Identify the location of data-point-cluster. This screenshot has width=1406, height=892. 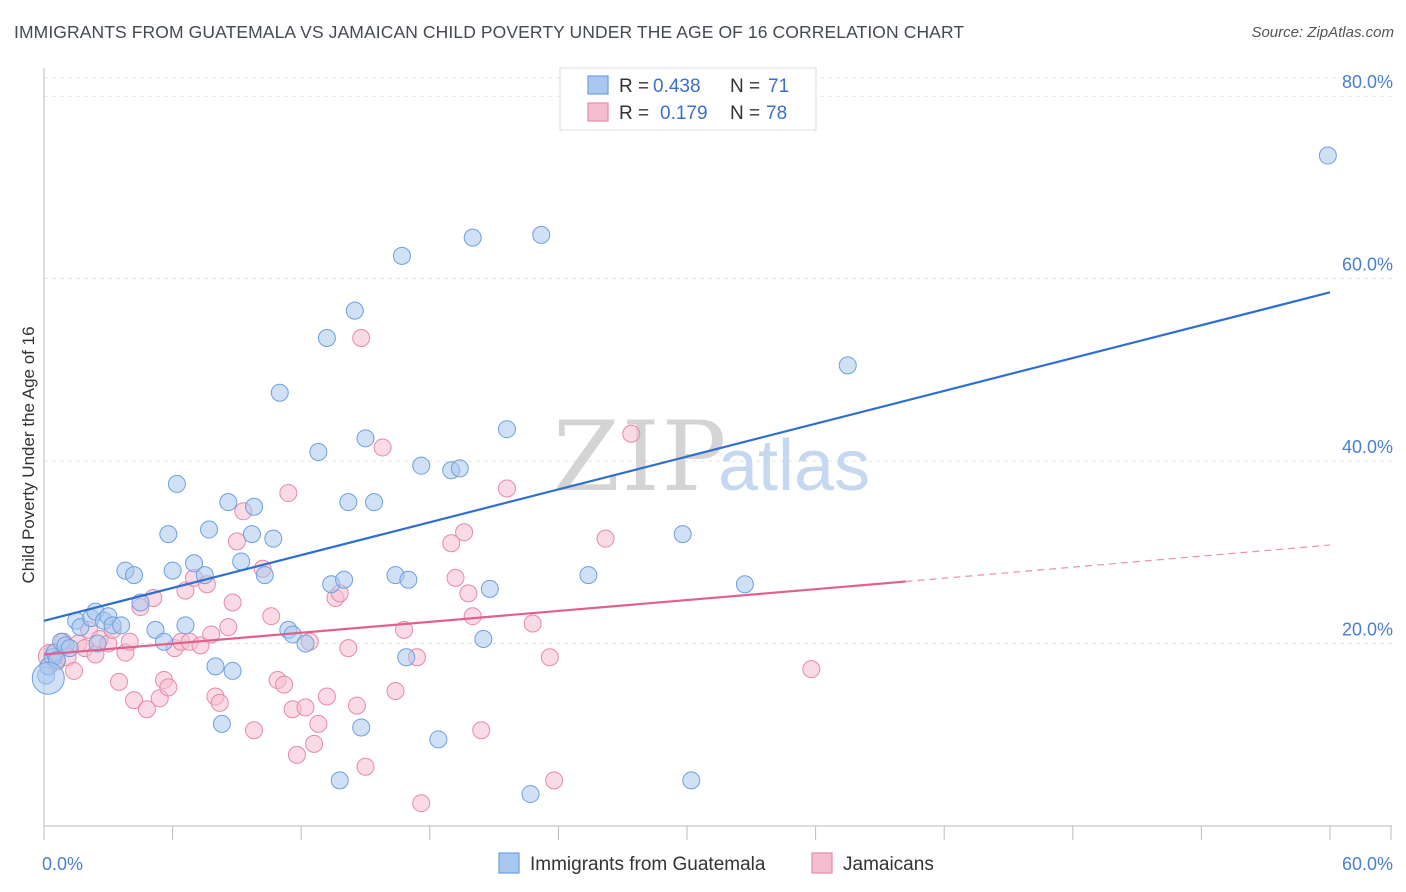
(48, 678).